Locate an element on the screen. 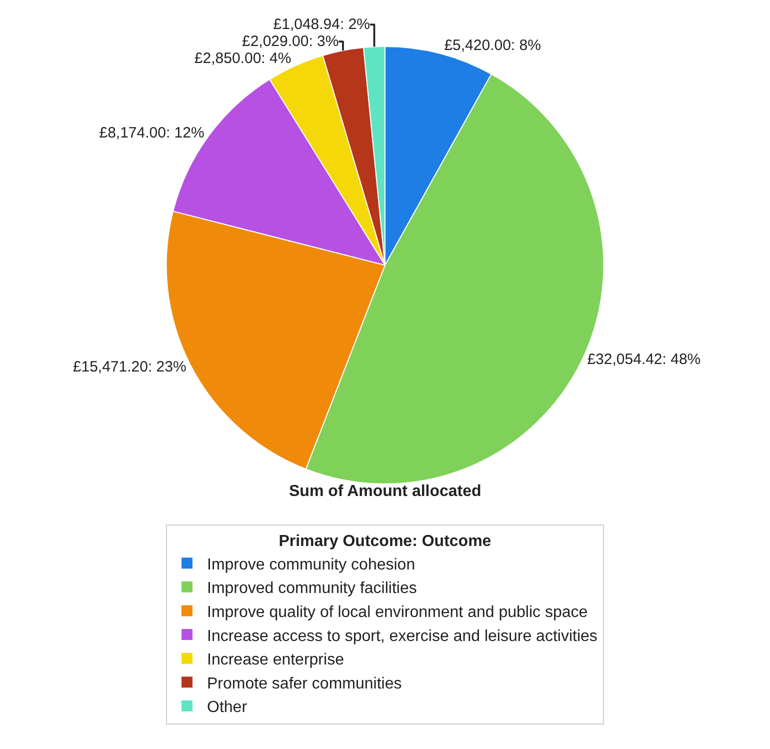 The width and height of the screenshot is (770, 749). legend-label: Other is located at coordinates (227, 707).